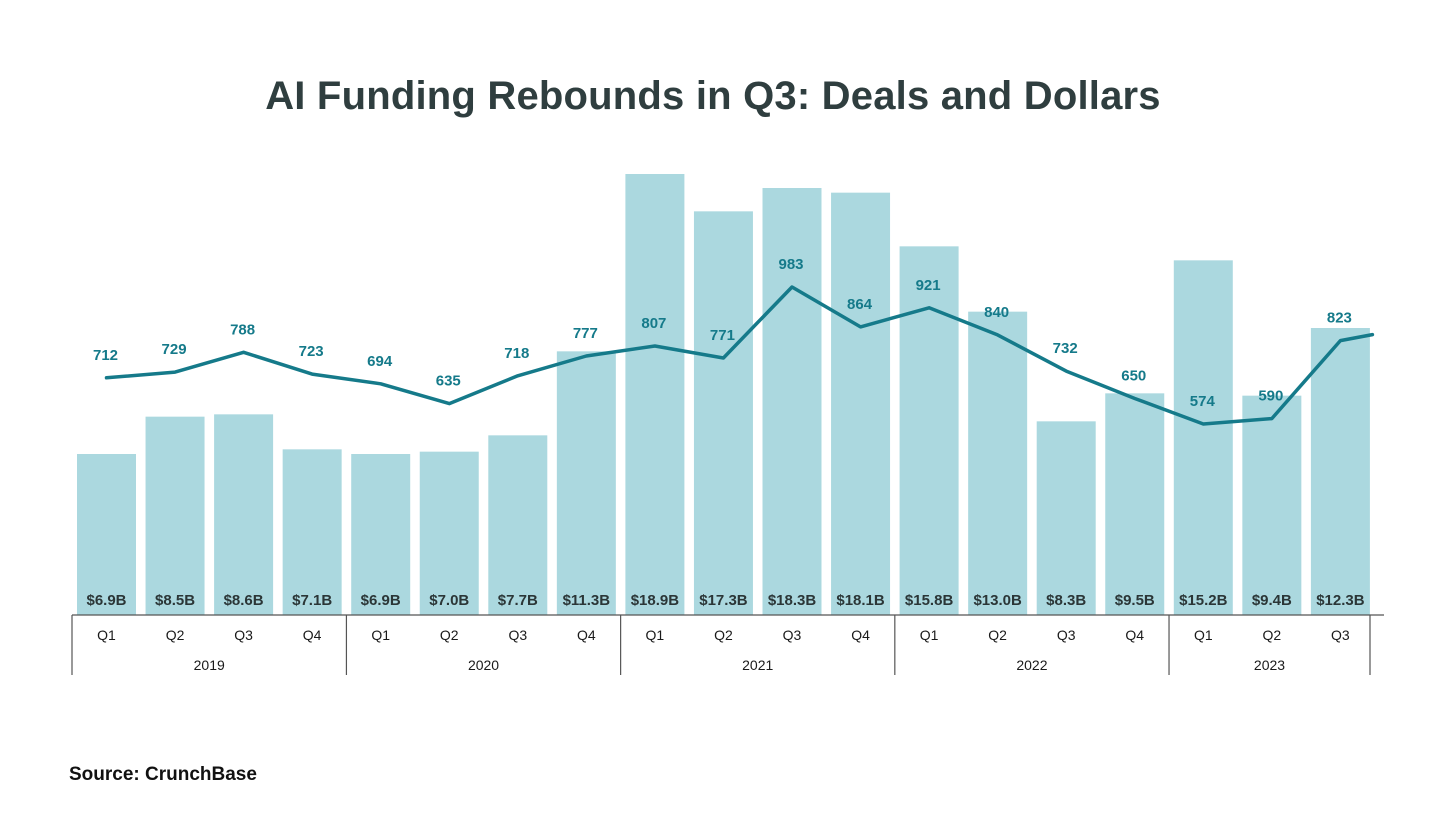 The width and height of the screenshot is (1456, 823). I want to click on deal-count-label: 771, so click(722, 335).